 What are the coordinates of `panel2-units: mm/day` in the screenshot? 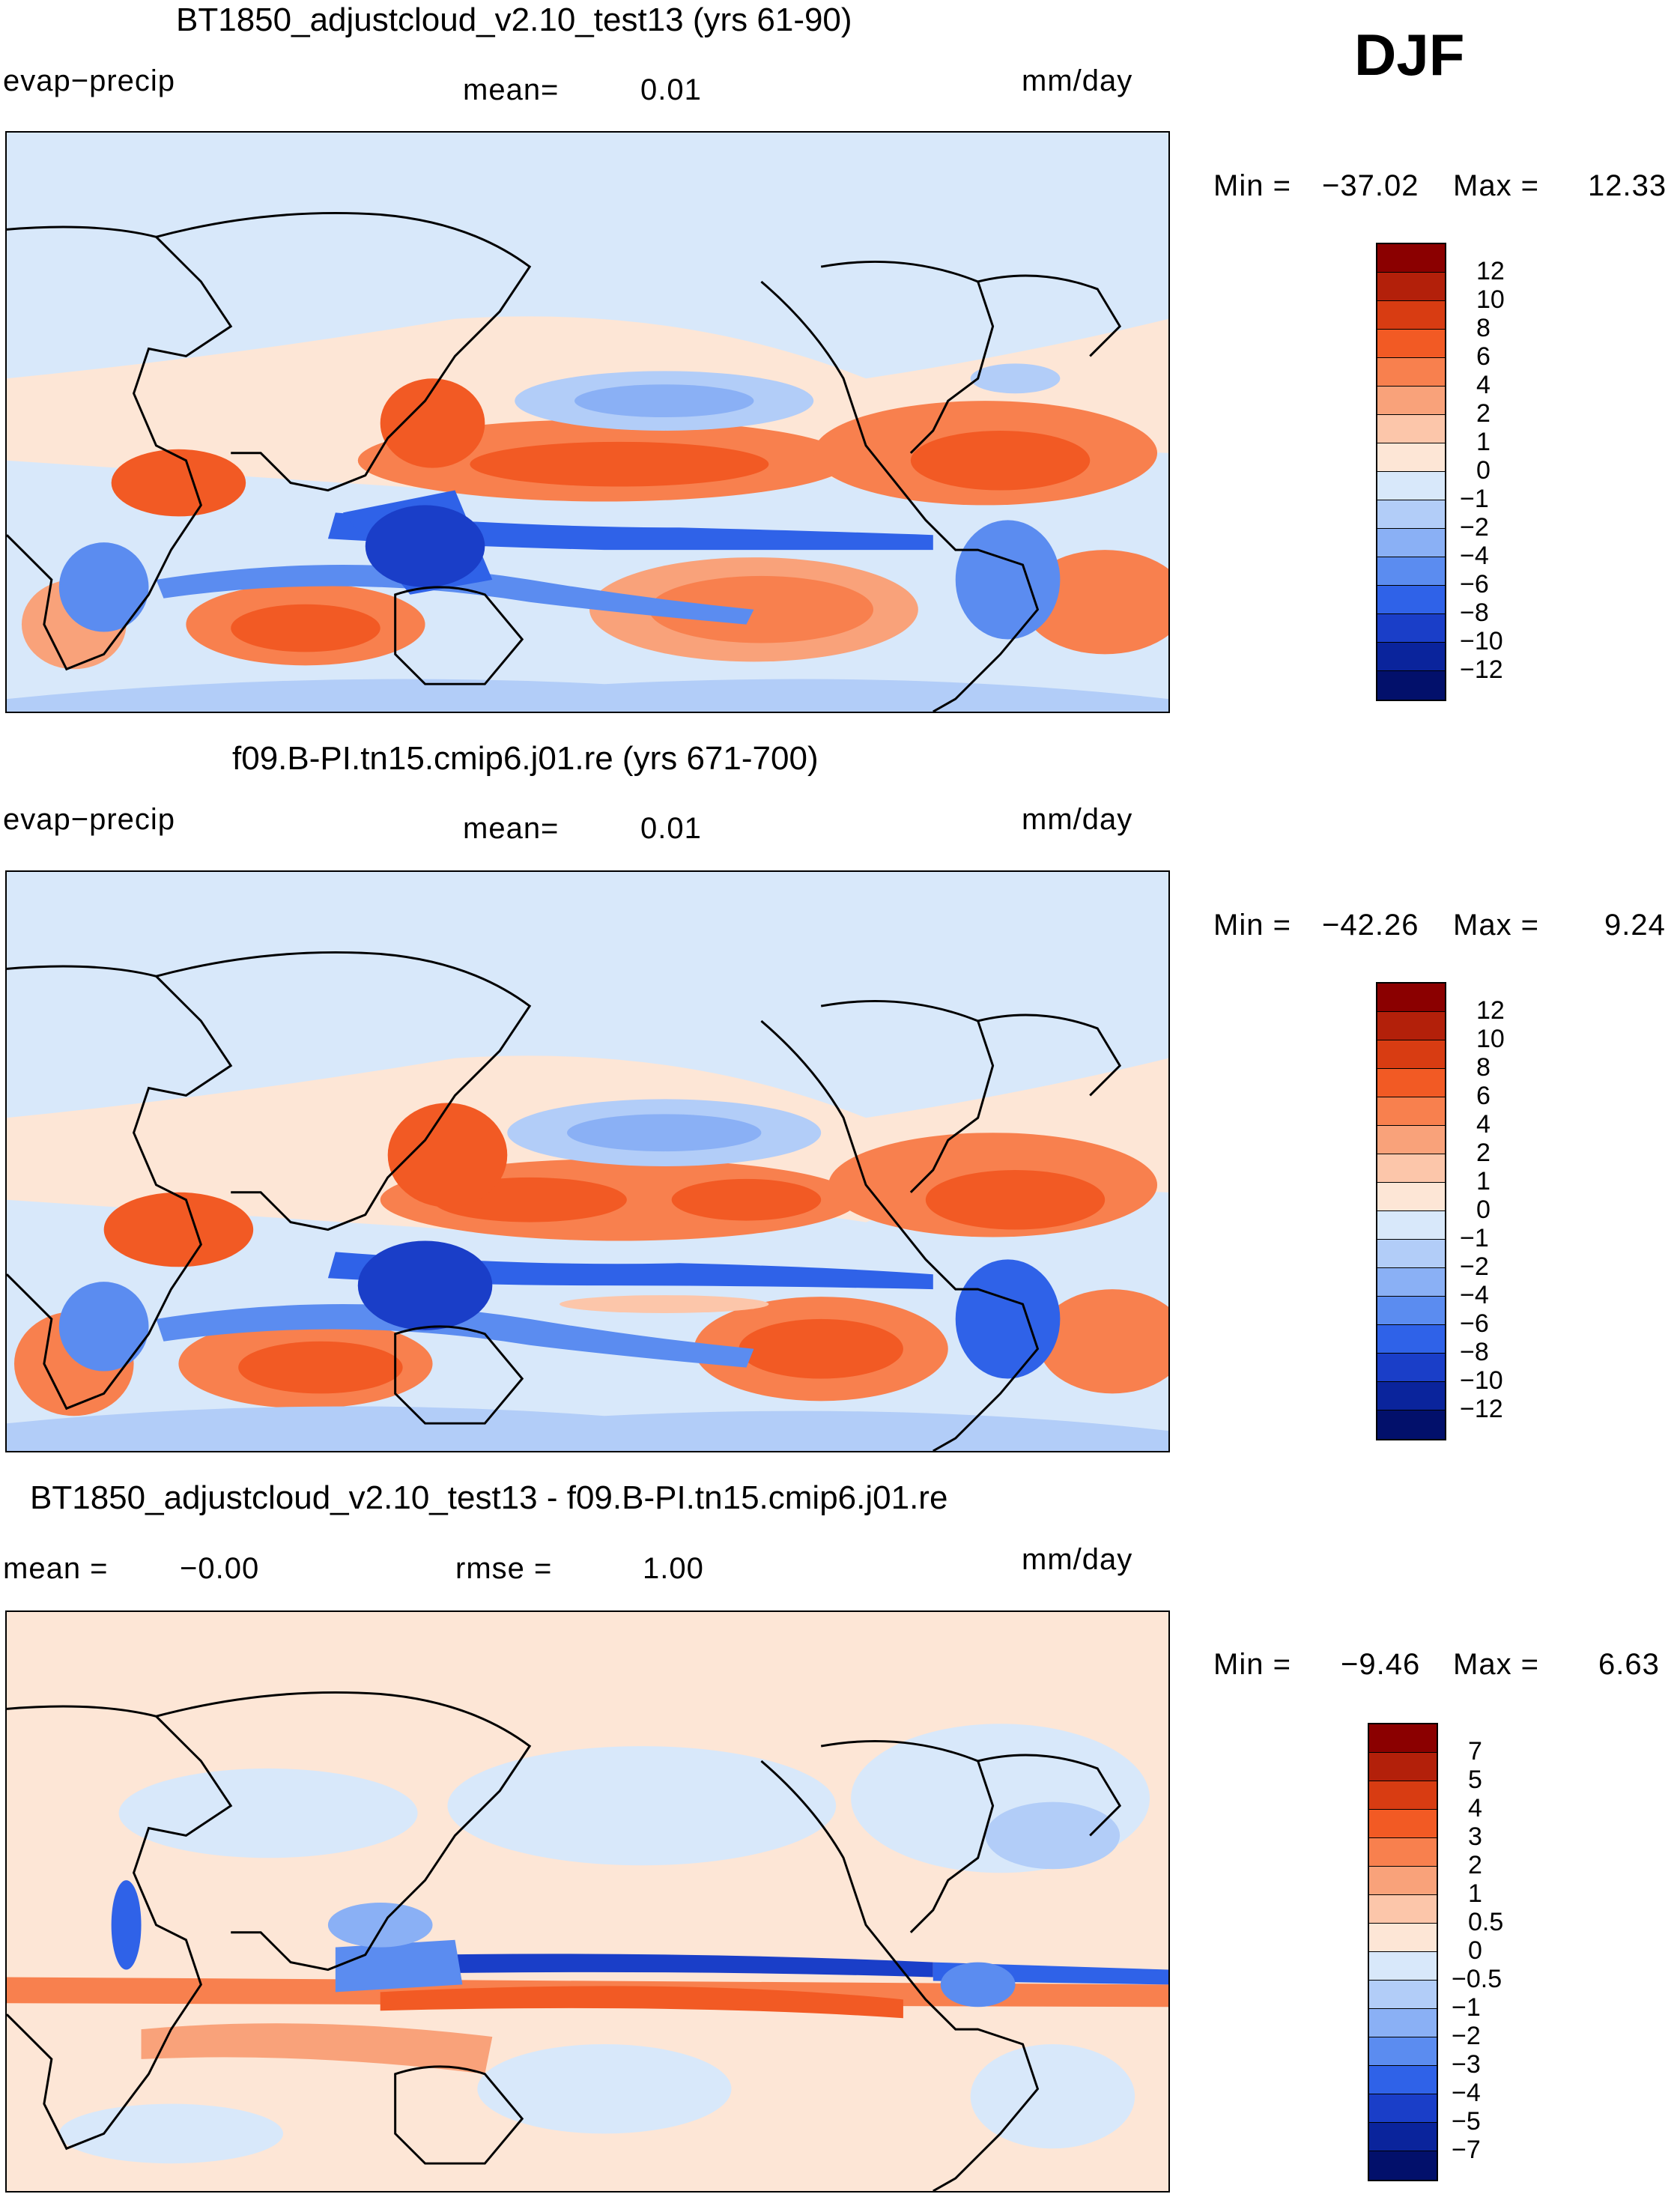 It's located at (1077, 820).